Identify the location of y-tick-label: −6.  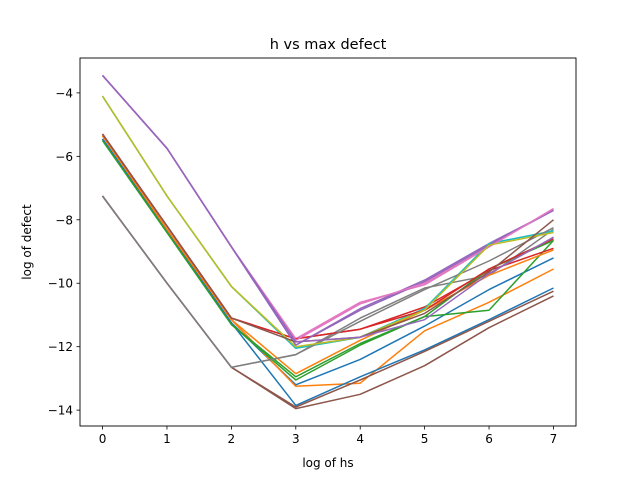
(64, 157).